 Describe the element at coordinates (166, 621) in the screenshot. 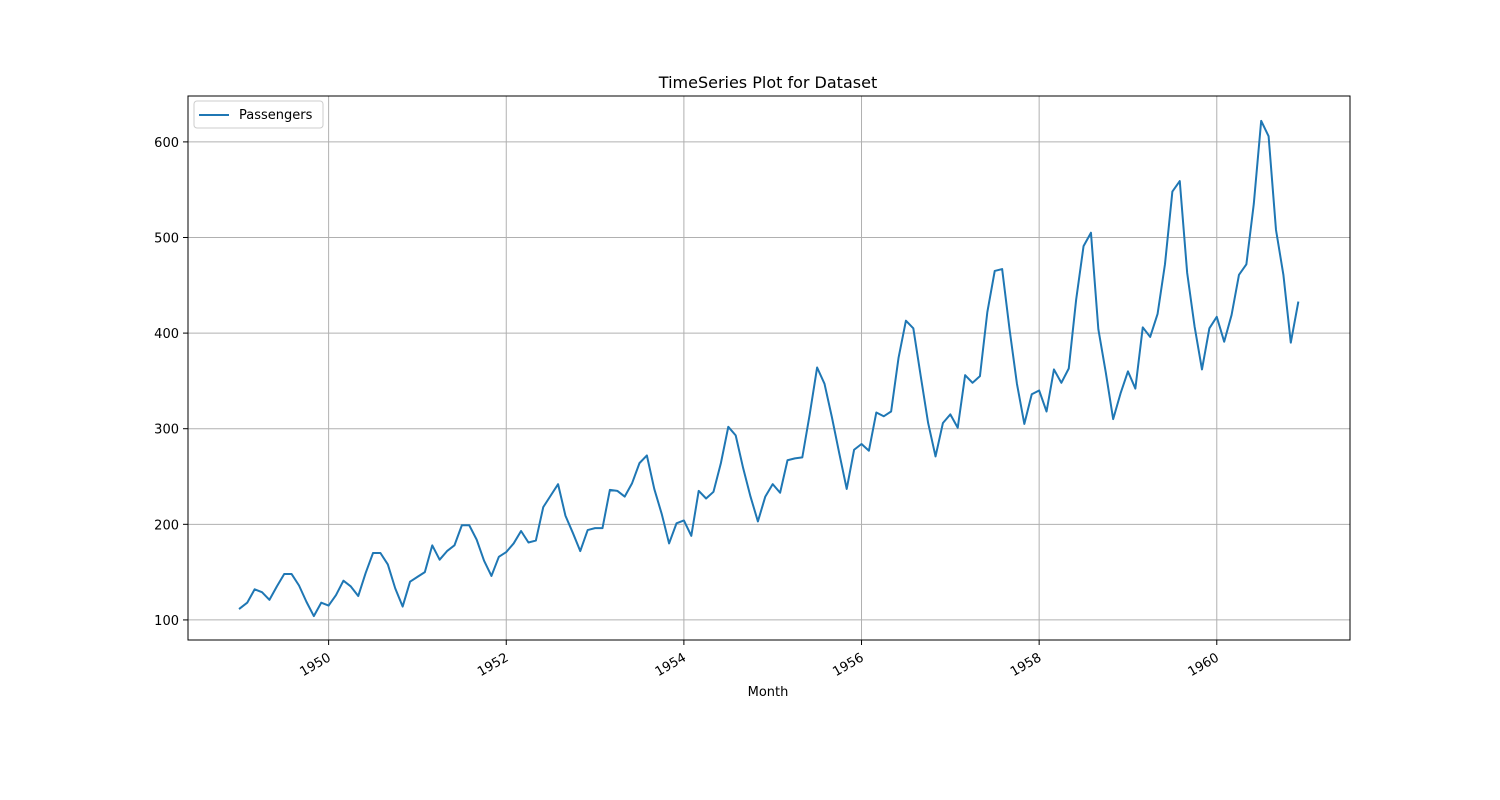

I see `y-tick-label: 100` at that location.